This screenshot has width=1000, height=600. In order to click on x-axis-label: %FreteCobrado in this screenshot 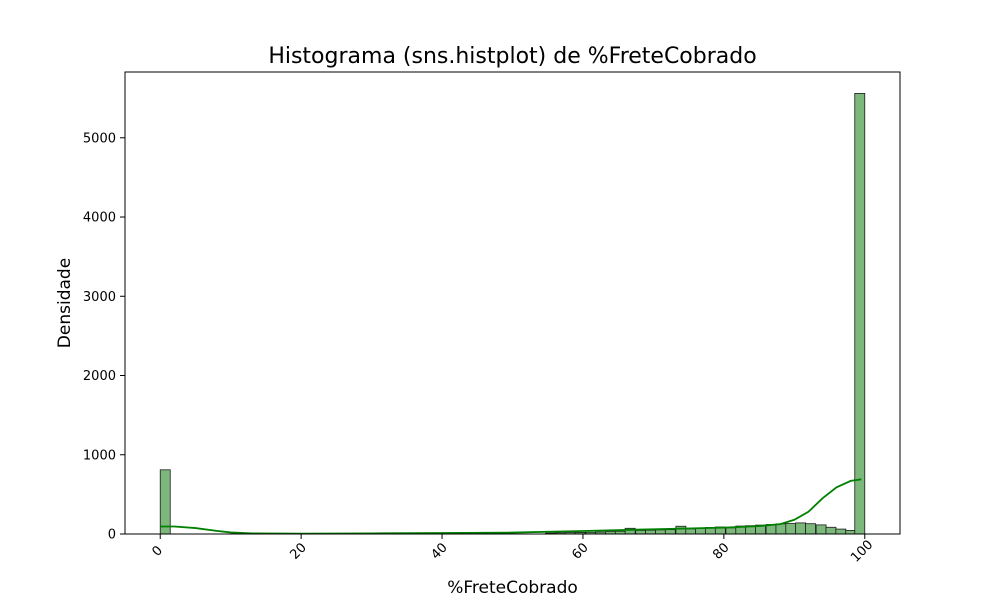, I will do `click(512, 588)`.